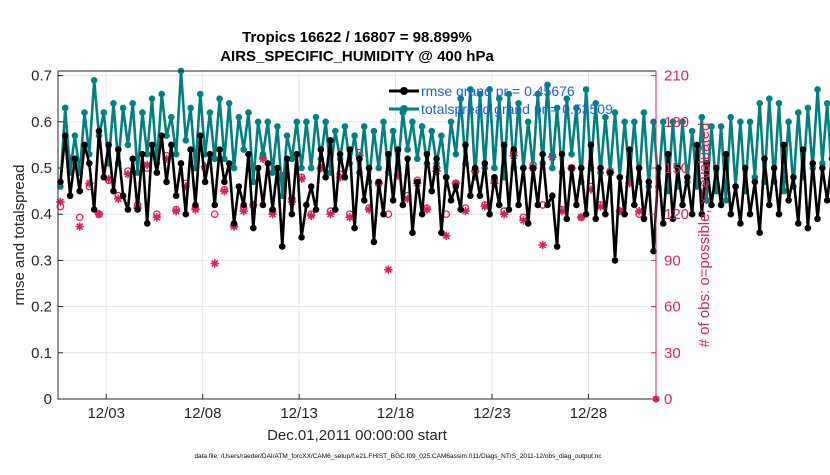 This screenshot has width=830, height=475. Describe the element at coordinates (589, 413) in the screenshot. I see `x-tick-label: 12/28` at that location.